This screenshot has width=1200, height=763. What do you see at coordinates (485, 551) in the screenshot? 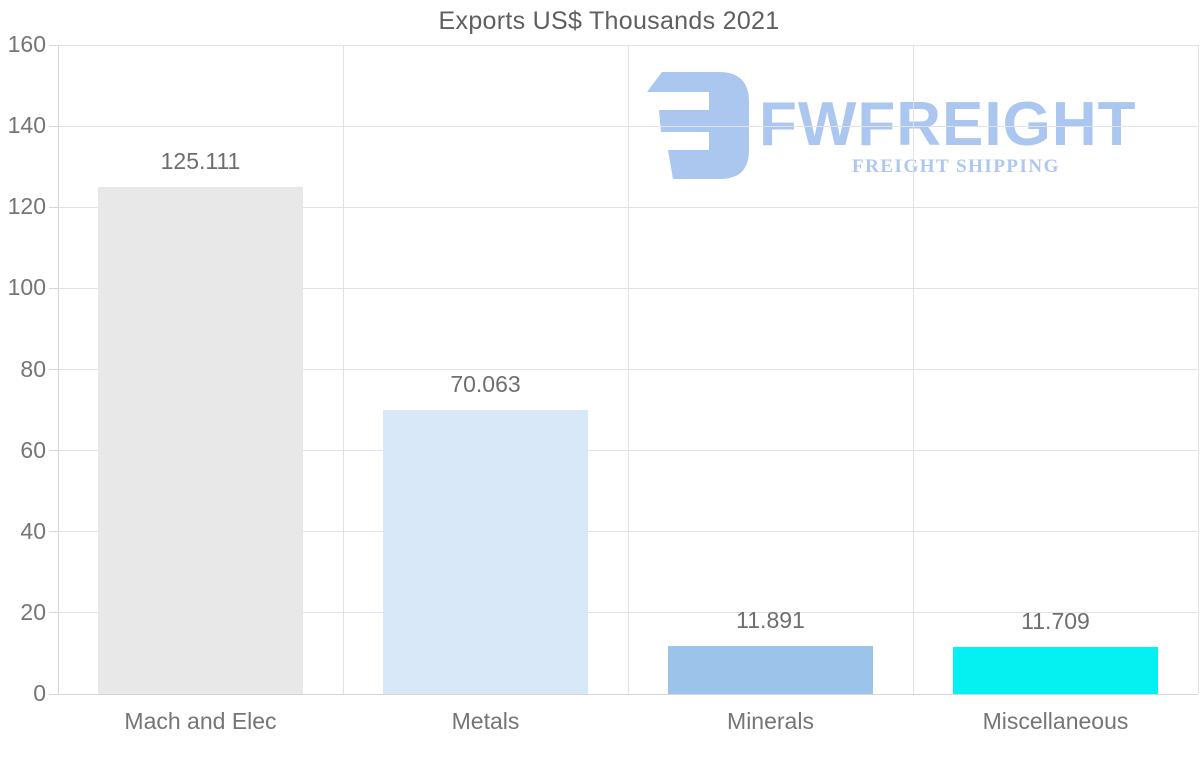
I see `bar-metals` at bounding box center [485, 551].